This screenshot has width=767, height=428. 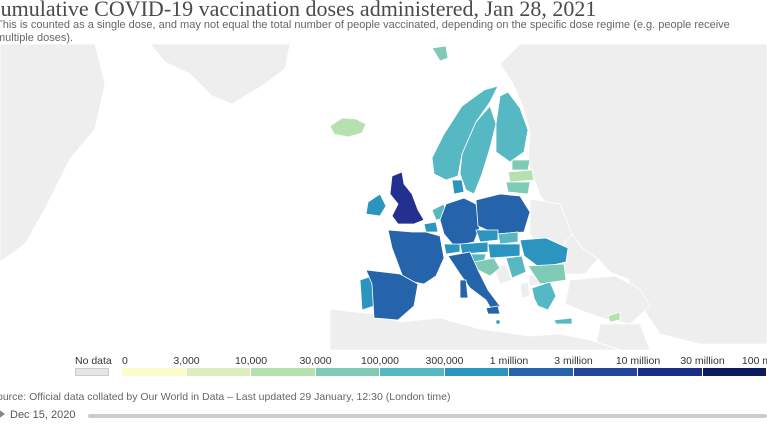 What do you see at coordinates (498, 322) in the screenshot?
I see `country-malta` at bounding box center [498, 322].